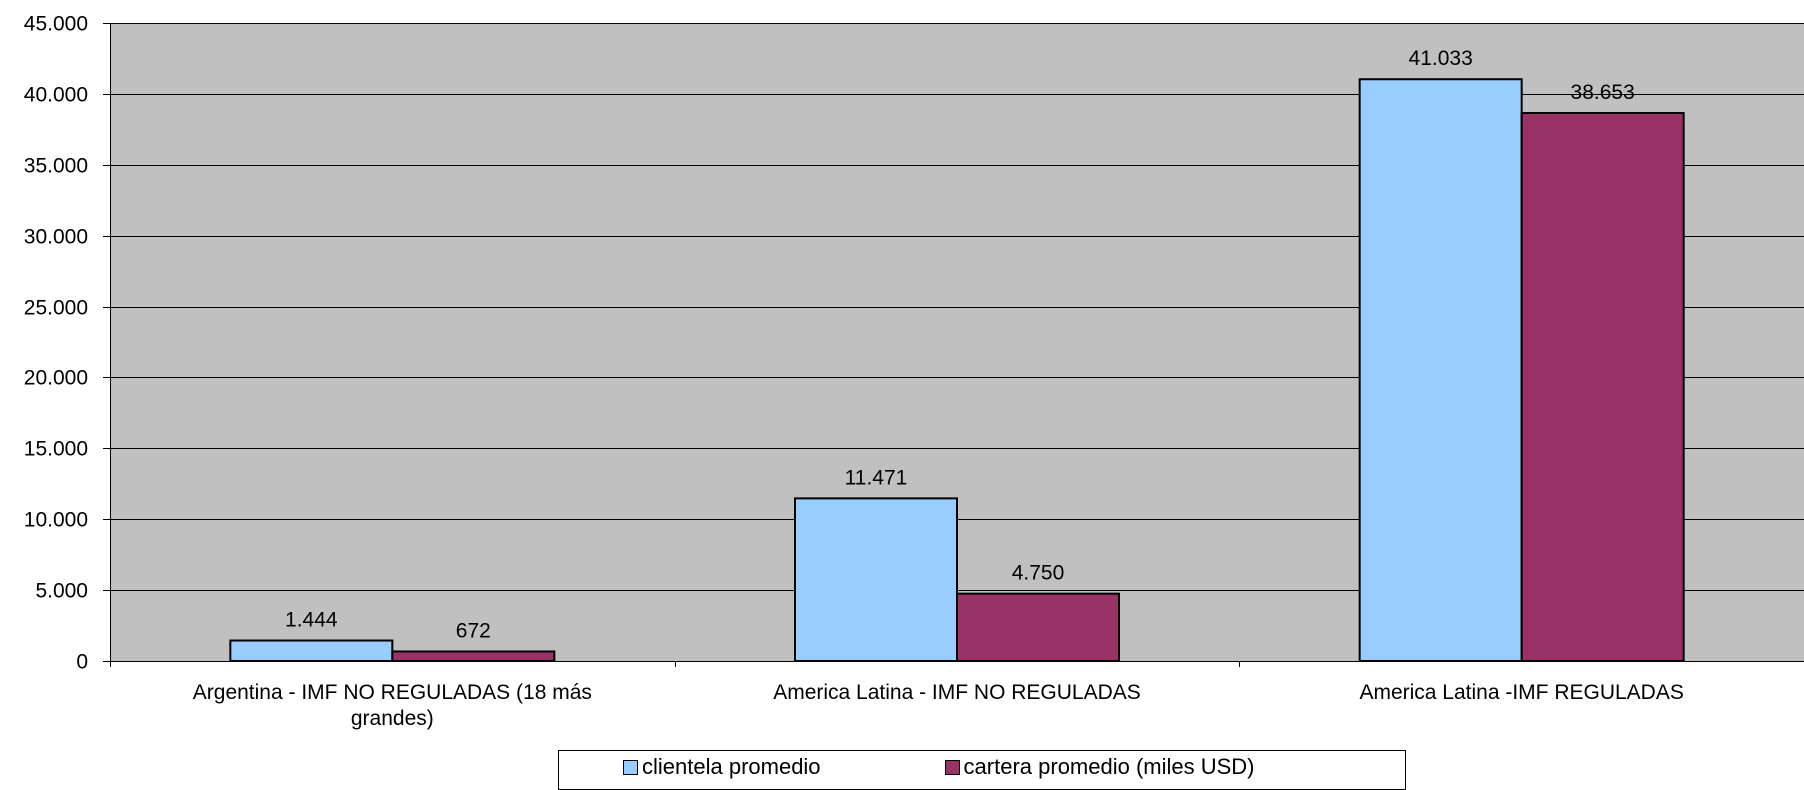  Describe the element at coordinates (1109, 767) in the screenshot. I see `legend-label-series-2: cartera promedio (miles USD)` at that location.